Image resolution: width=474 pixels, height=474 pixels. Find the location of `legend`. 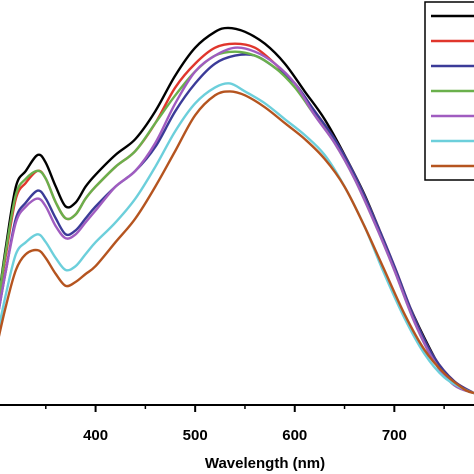

legend is located at coordinates (449, 91).